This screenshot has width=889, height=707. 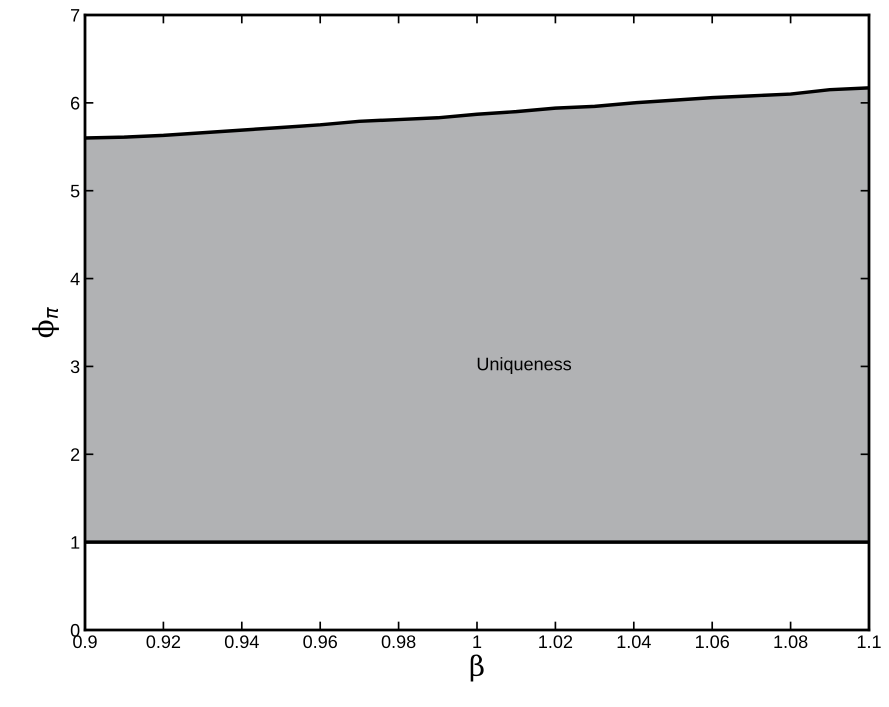 What do you see at coordinates (163, 641) in the screenshot?
I see `x-tick-label: 0.92` at bounding box center [163, 641].